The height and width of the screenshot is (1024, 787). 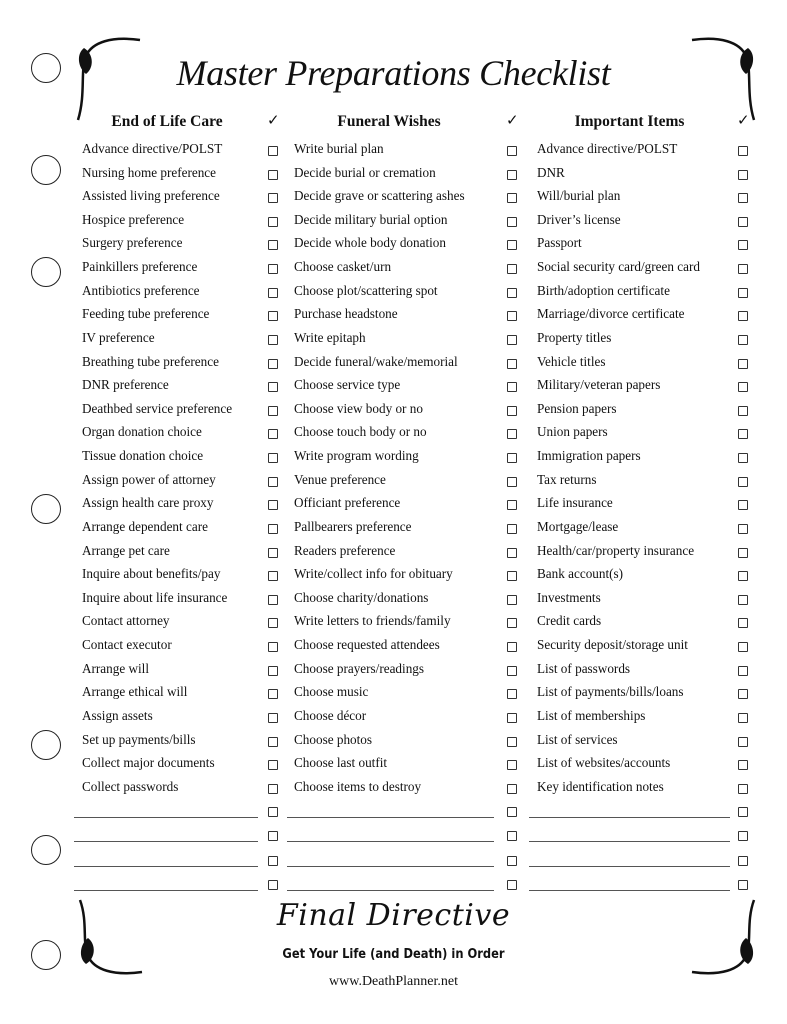 What do you see at coordinates (393, 981) in the screenshot?
I see `website-link: www.DeathPlanner.net` at bounding box center [393, 981].